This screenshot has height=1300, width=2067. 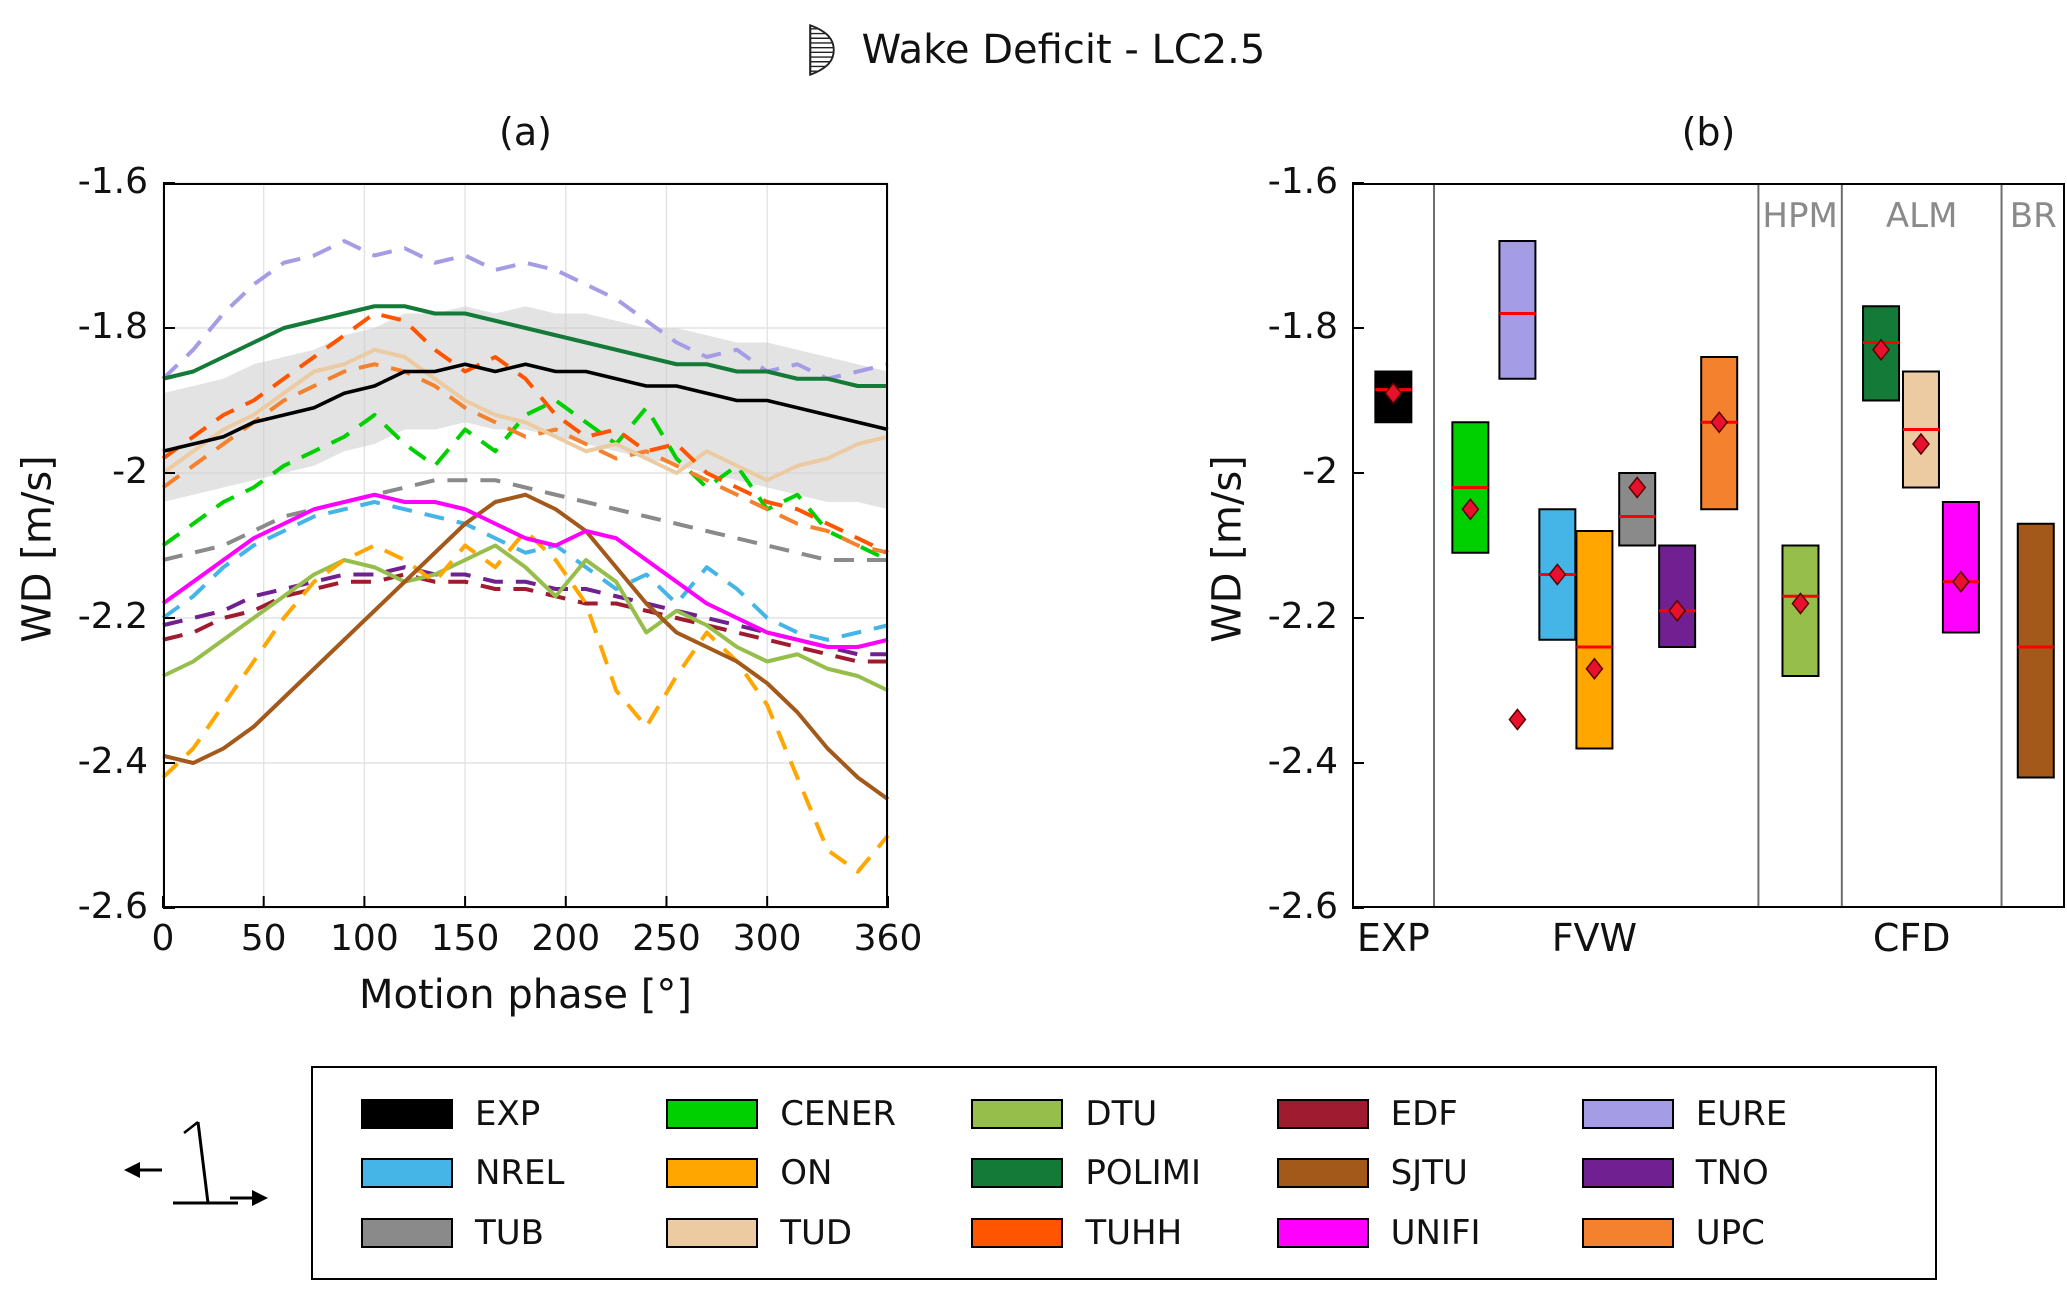 What do you see at coordinates (1227, 549) in the screenshot?
I see `panel-b-y-axis-label: WD [m/s]` at bounding box center [1227, 549].